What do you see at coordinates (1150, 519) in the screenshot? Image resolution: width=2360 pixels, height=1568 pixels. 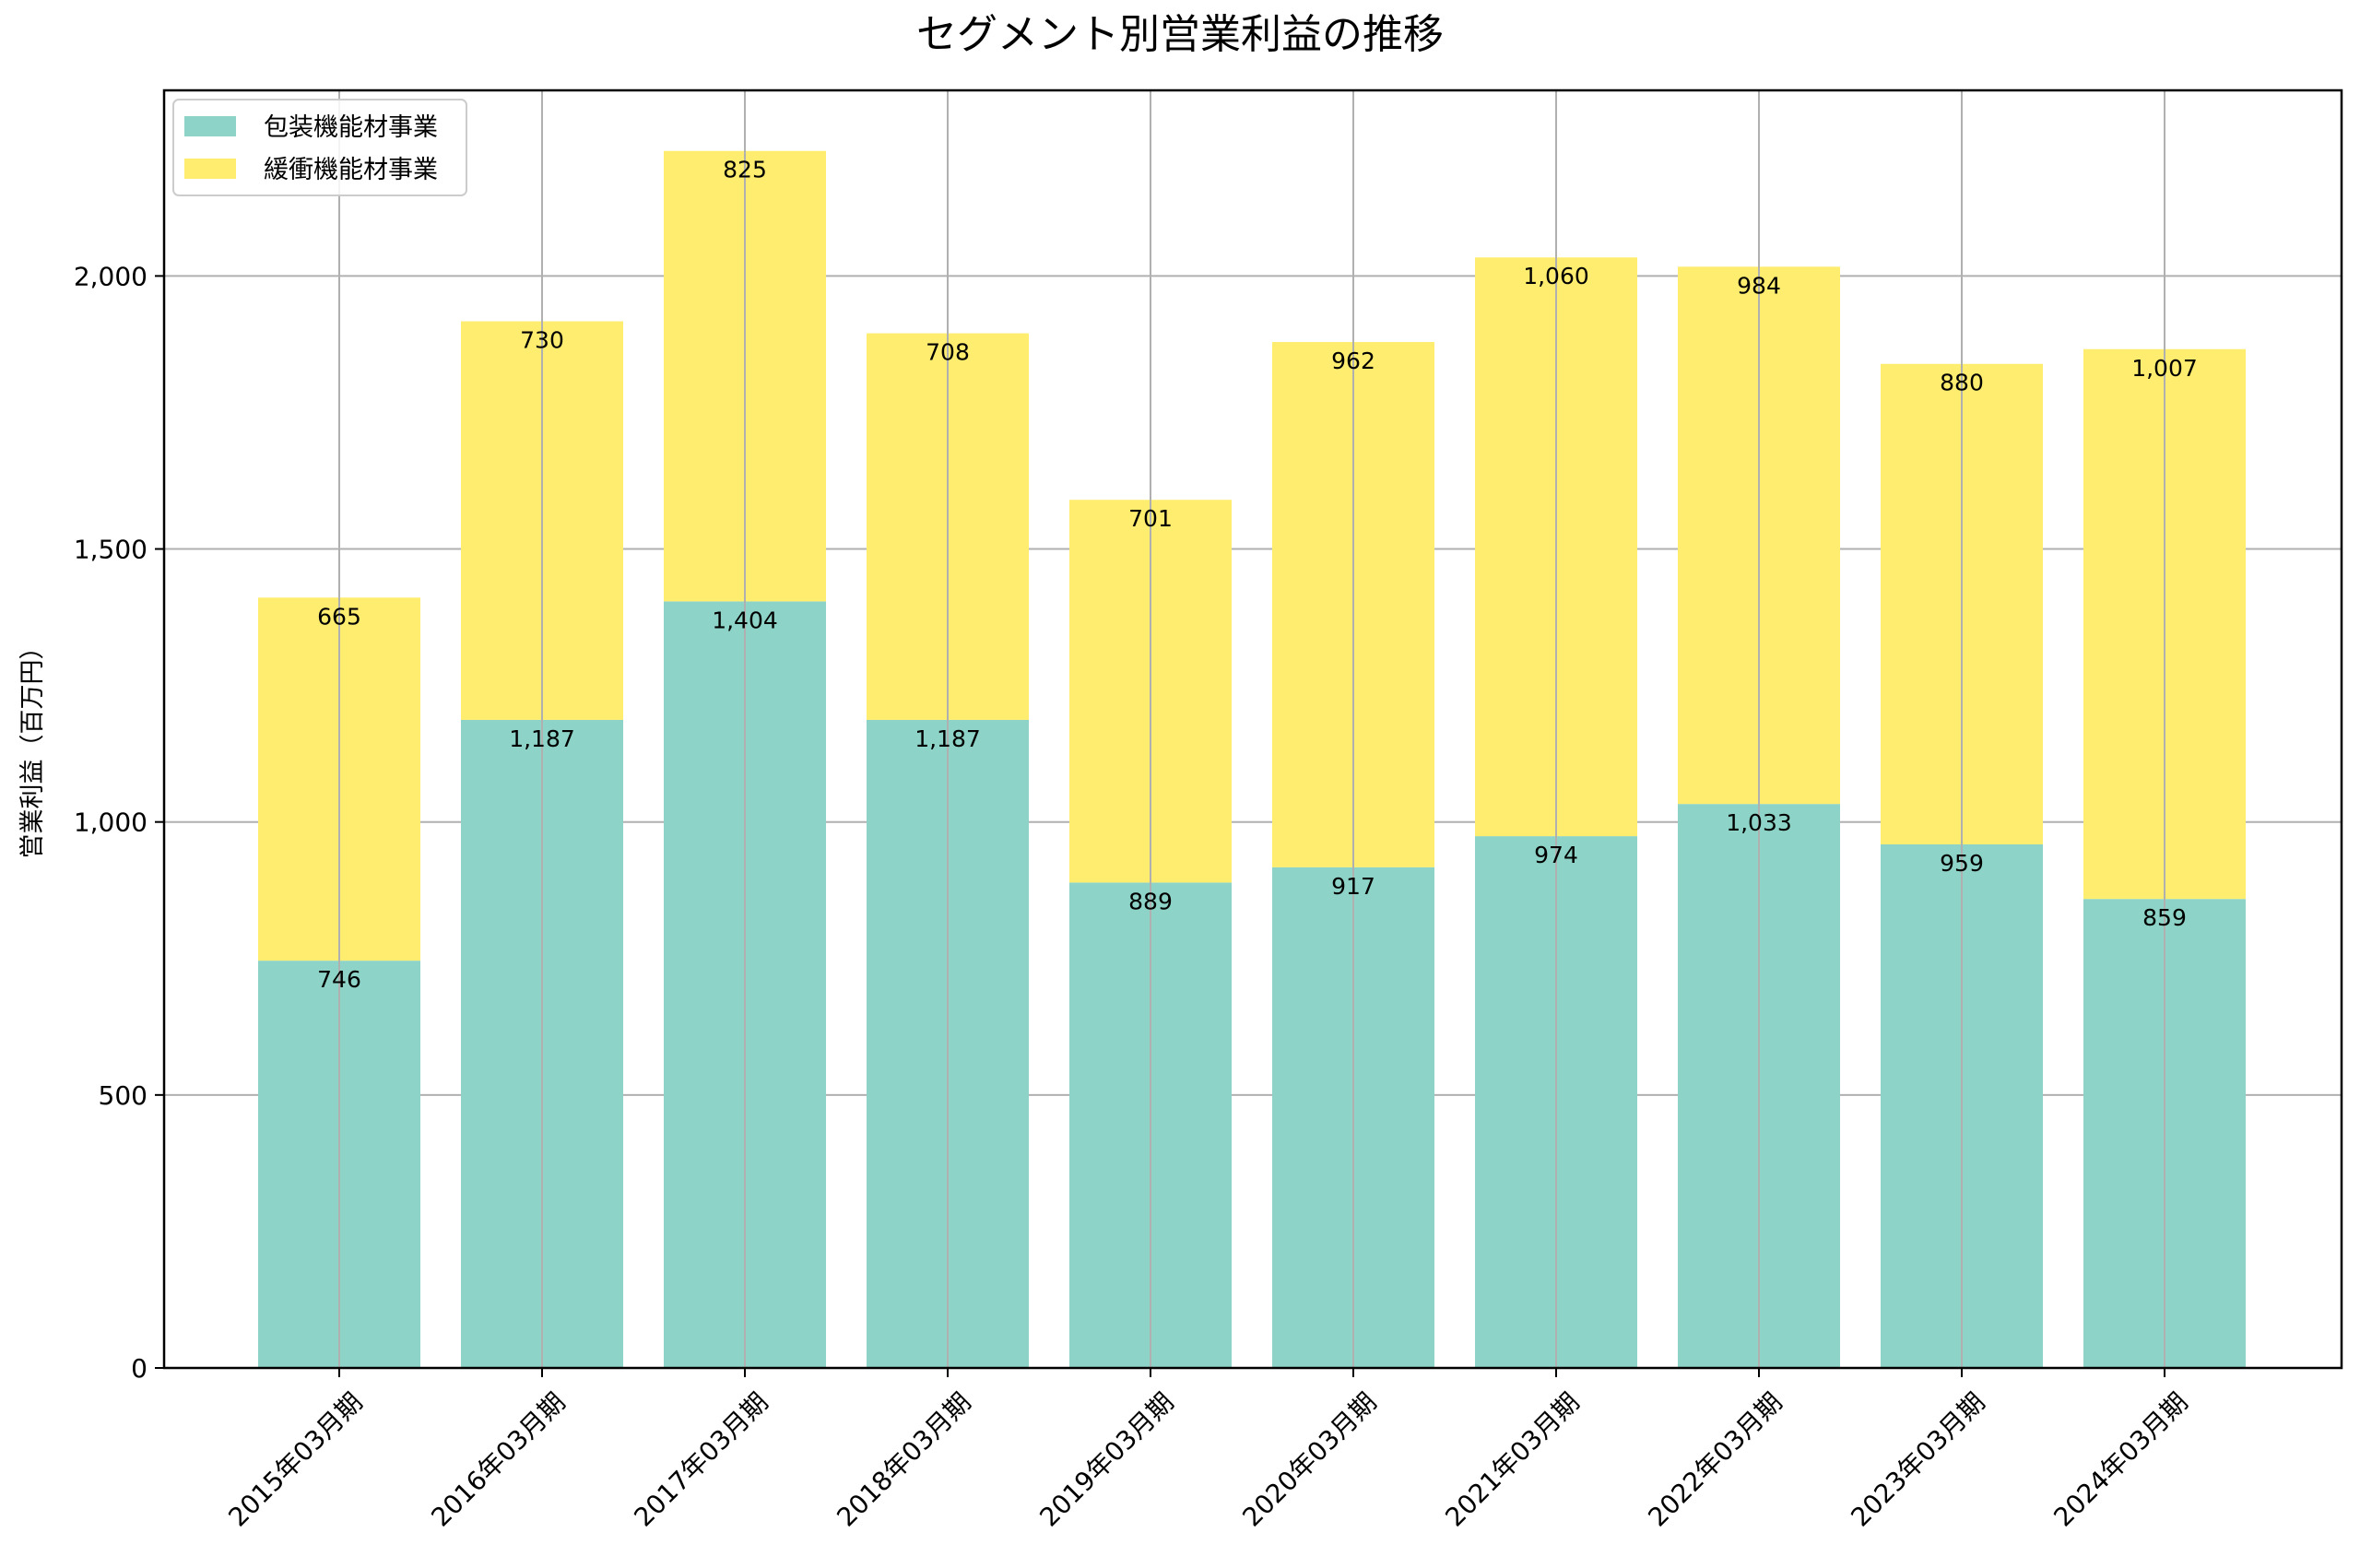 I see `data-label-cushioning: 701` at bounding box center [1150, 519].